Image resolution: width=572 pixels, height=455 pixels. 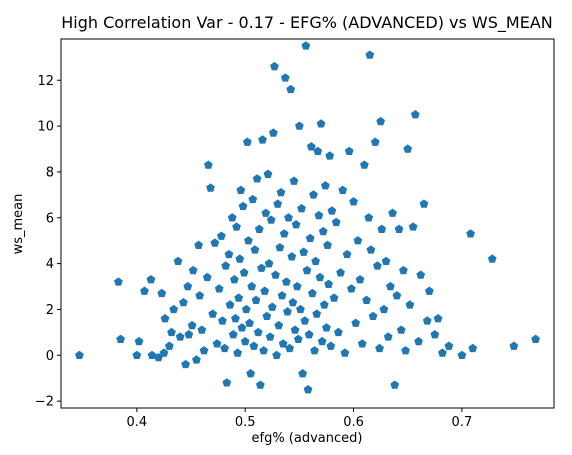 I want to click on y-tick-label: 8, so click(x=50, y=172).